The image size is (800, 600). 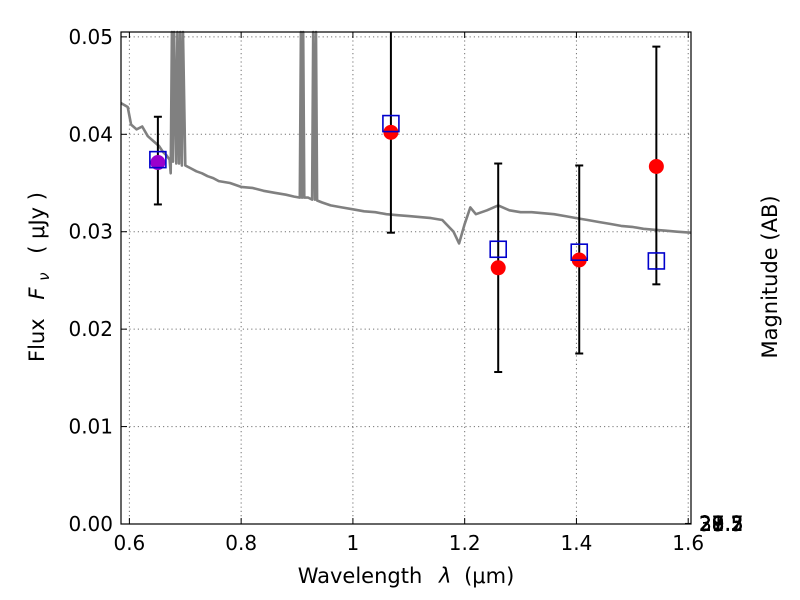 What do you see at coordinates (353, 543) in the screenshot?
I see `x-tick-label: 1` at bounding box center [353, 543].